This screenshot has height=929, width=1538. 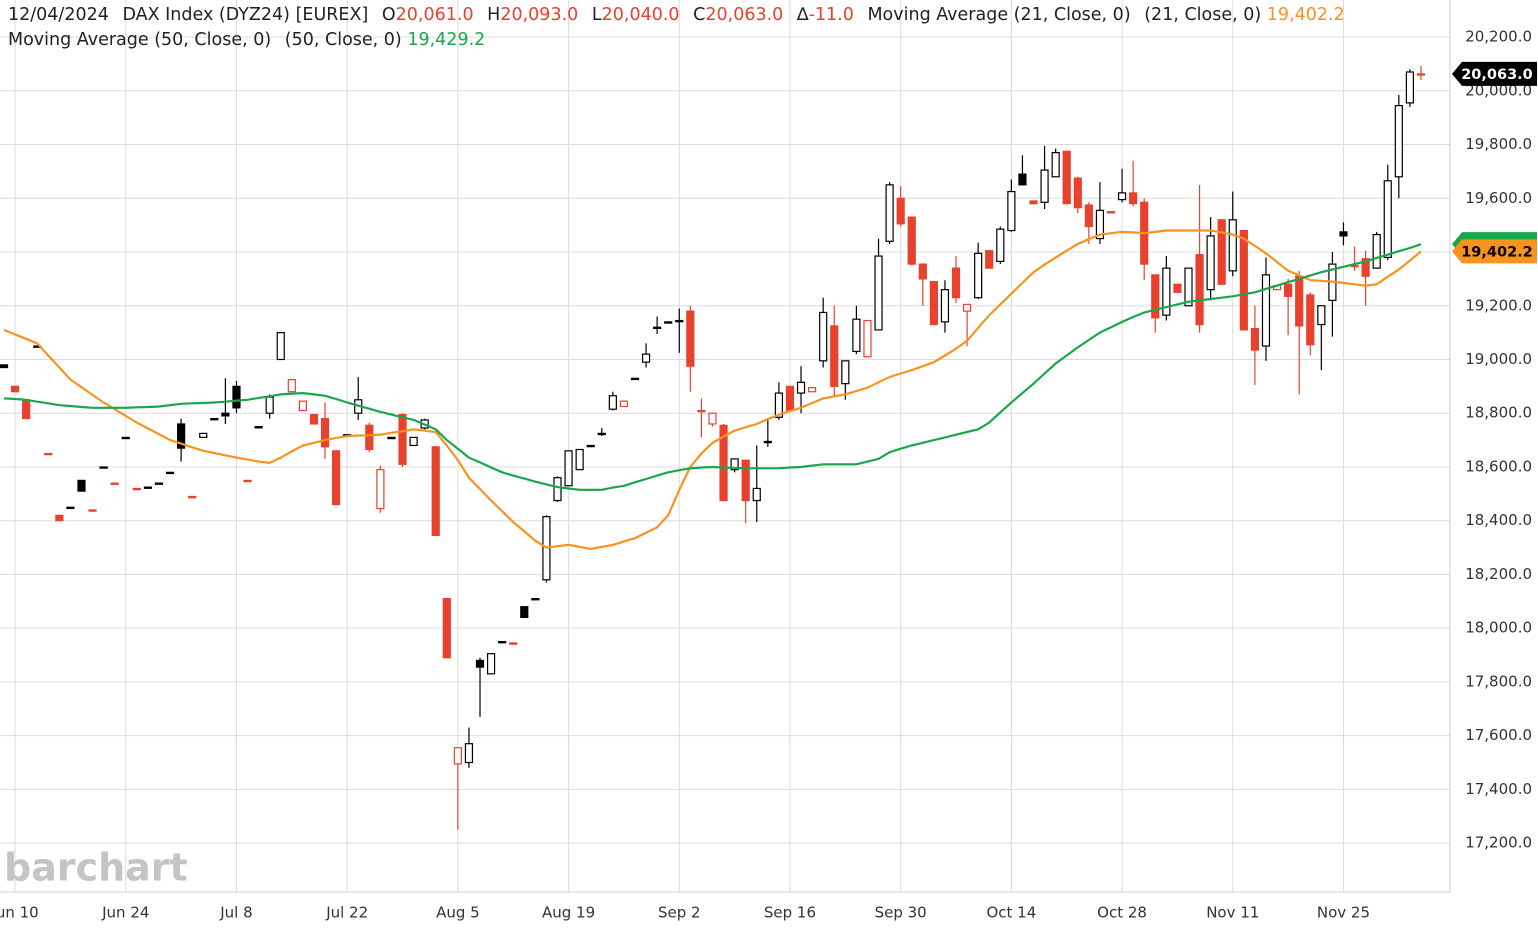 I want to click on low-label: L, so click(x=596, y=15).